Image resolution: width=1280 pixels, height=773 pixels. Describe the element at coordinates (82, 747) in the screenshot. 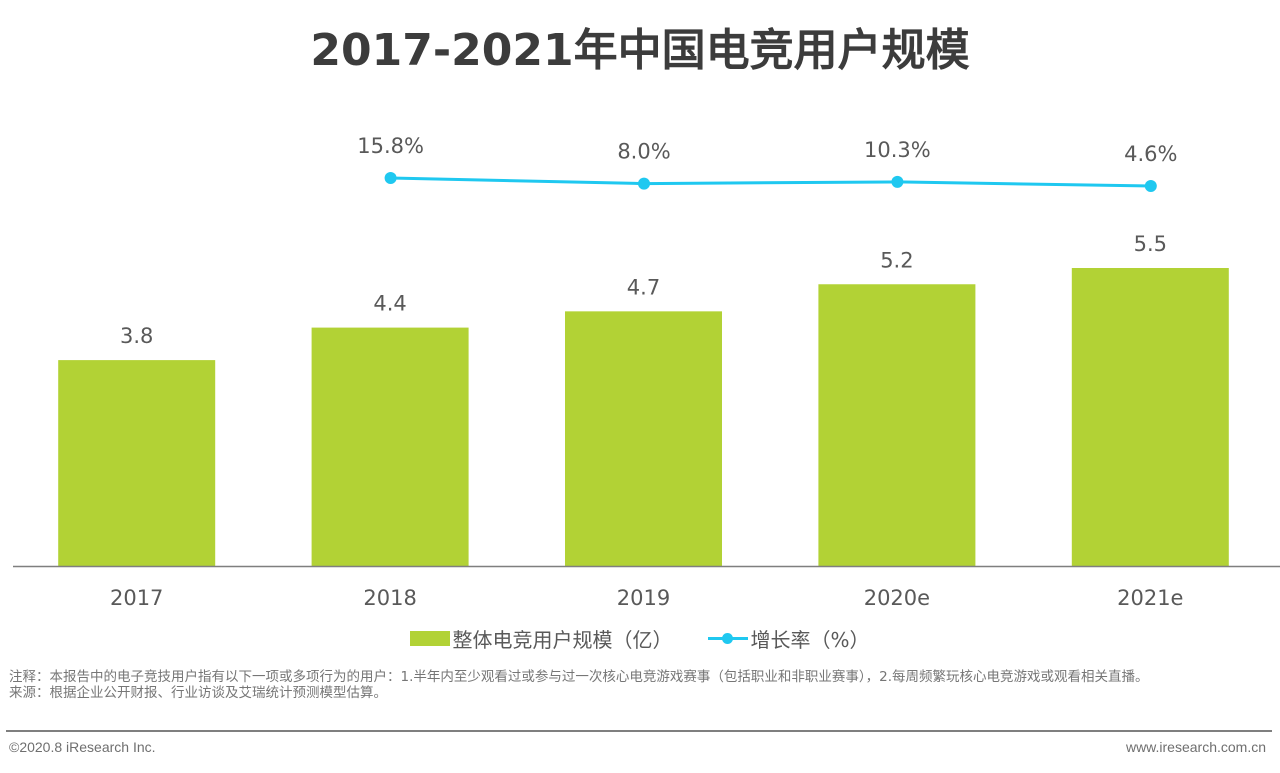

I see `copyright: ©2020.8 iResearch Inc.` at that location.